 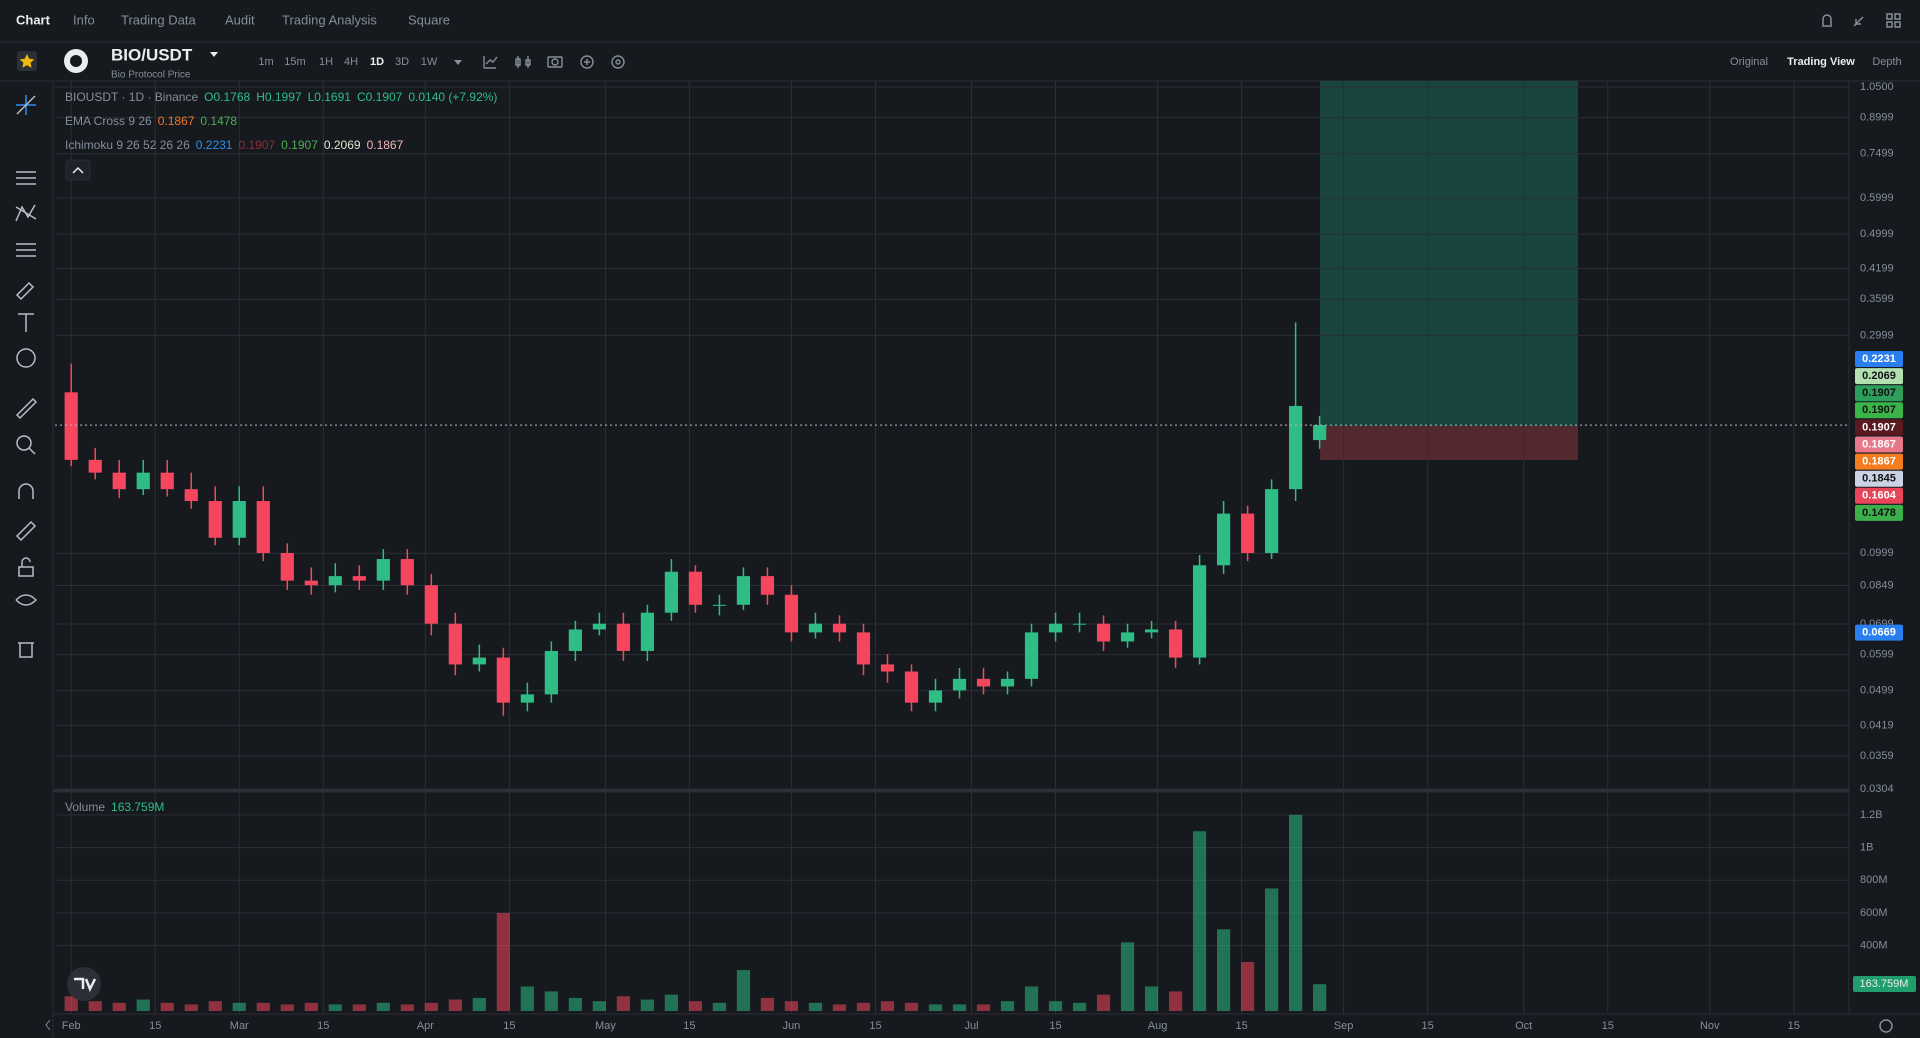 I want to click on collapse-button, so click(x=78, y=170).